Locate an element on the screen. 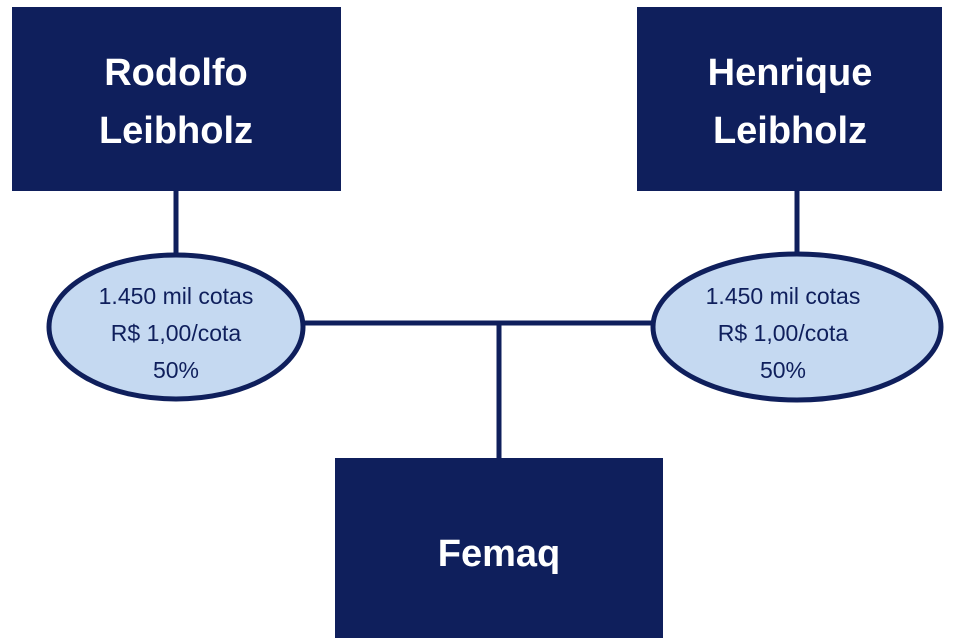  company-box is located at coordinates (499, 548).